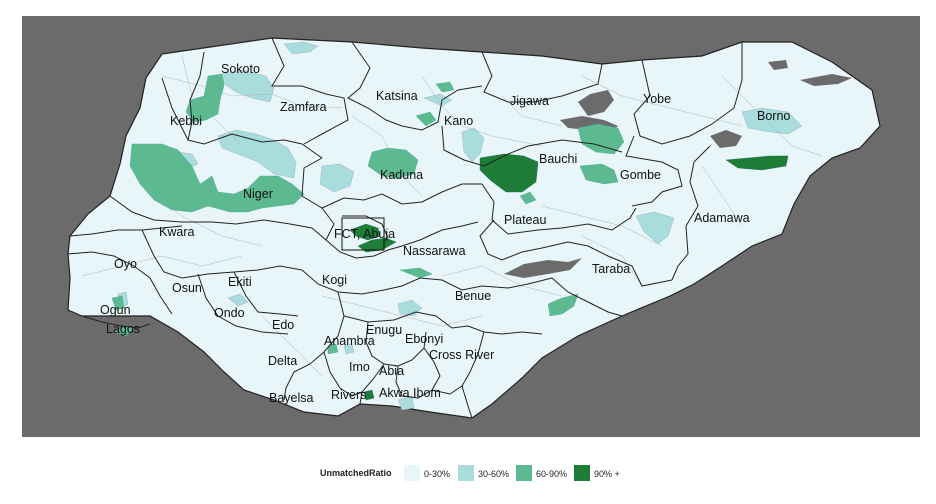  Describe the element at coordinates (303, 107) in the screenshot. I see `state-label-zamfara: Zamfara` at that location.